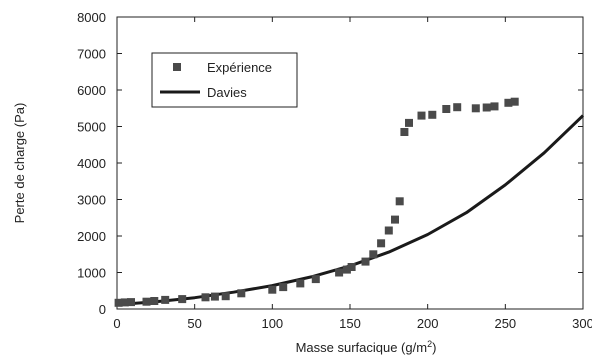  Describe the element at coordinates (227, 92) in the screenshot. I see `legend-label-davies: Davies` at that location.